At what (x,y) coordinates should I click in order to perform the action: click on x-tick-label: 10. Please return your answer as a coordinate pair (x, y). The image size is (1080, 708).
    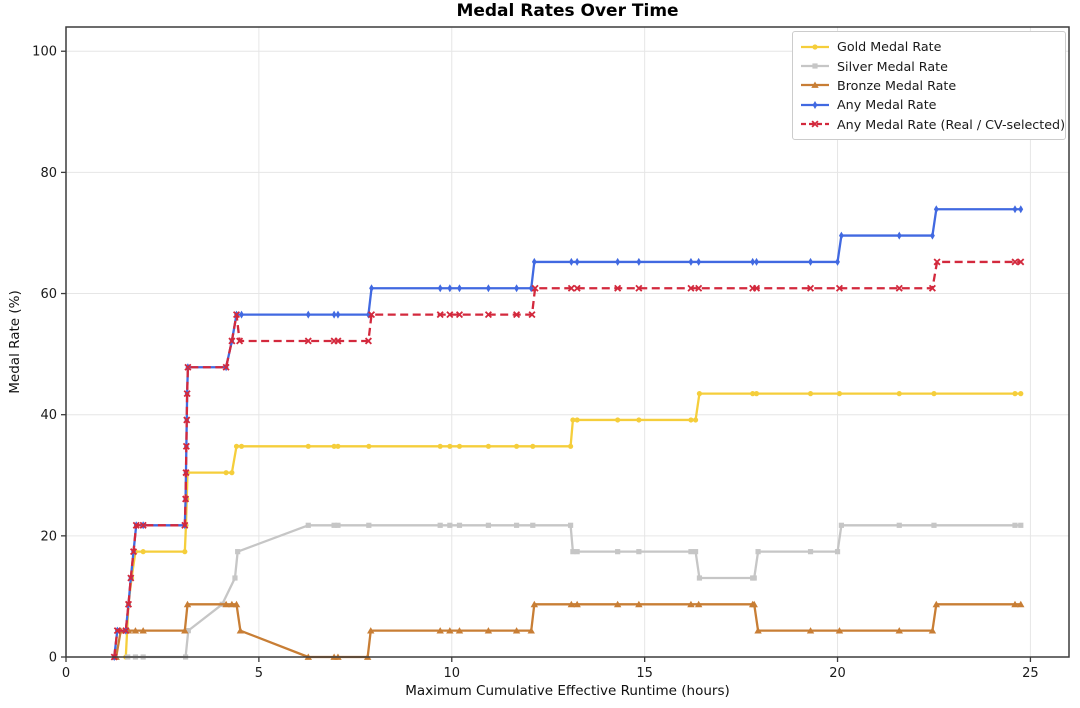
    Looking at the image, I should click on (451, 673).